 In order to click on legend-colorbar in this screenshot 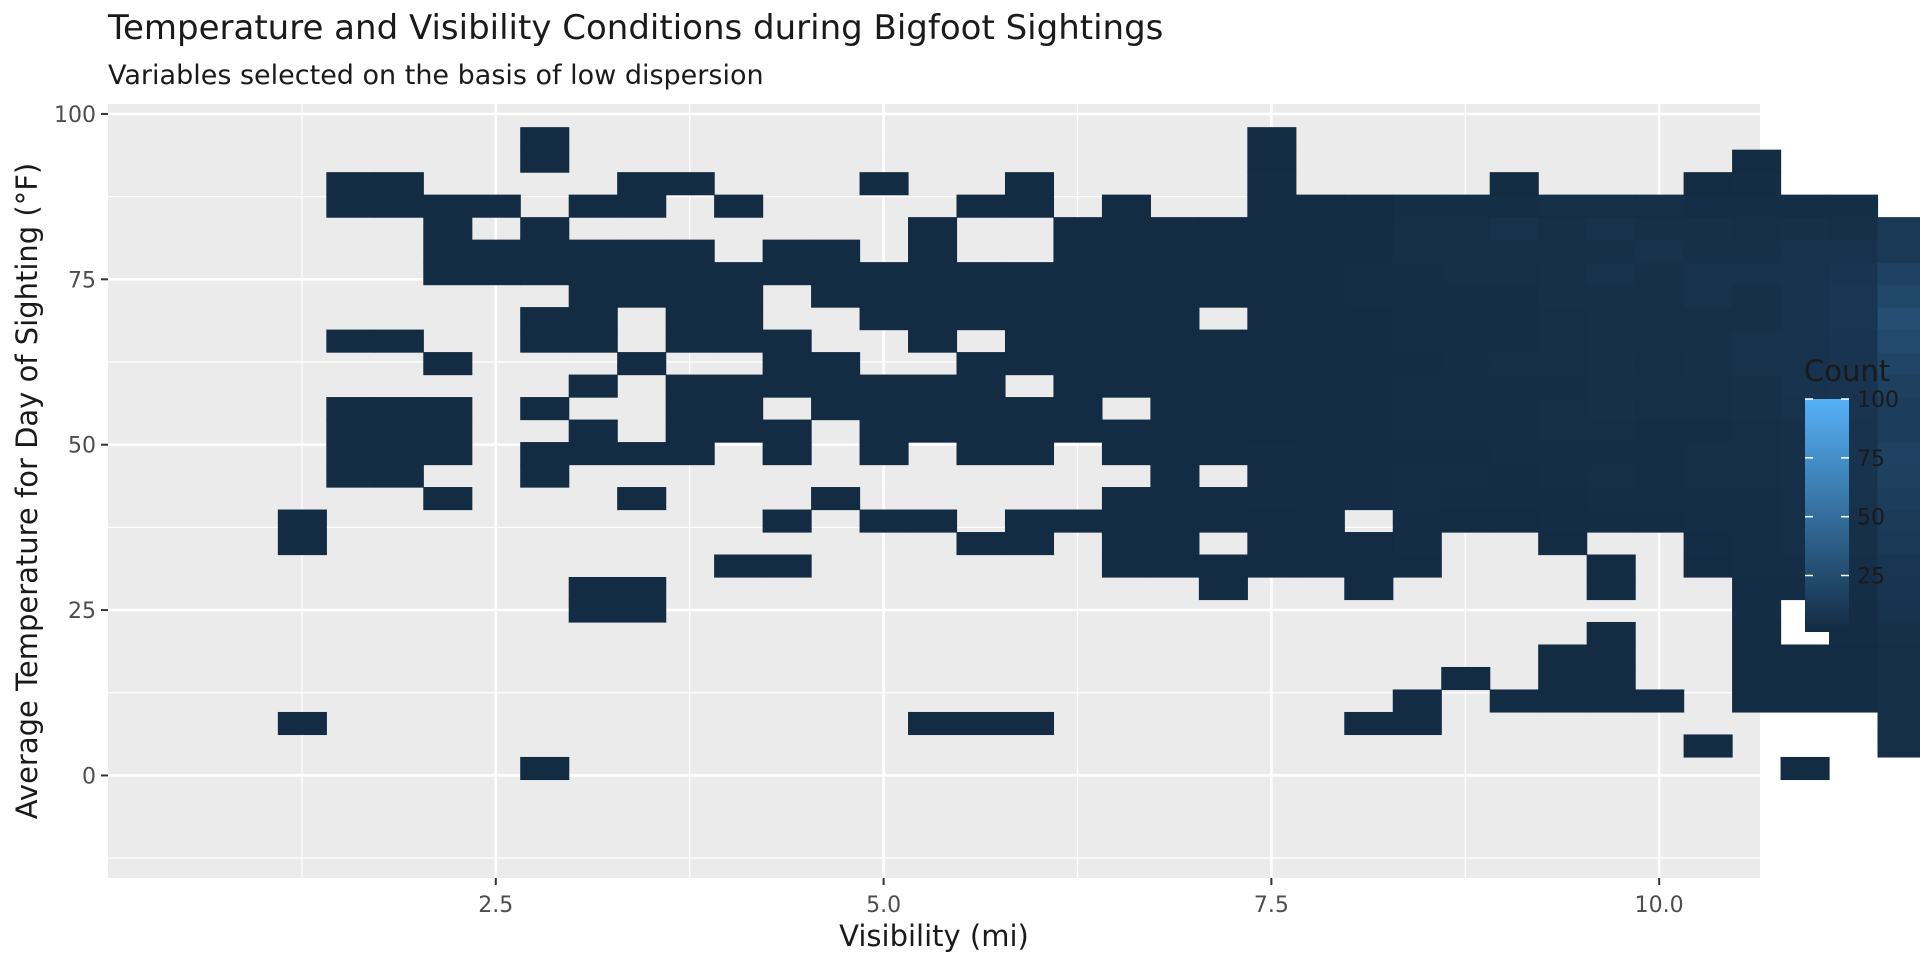, I will do `click(1827, 515)`.